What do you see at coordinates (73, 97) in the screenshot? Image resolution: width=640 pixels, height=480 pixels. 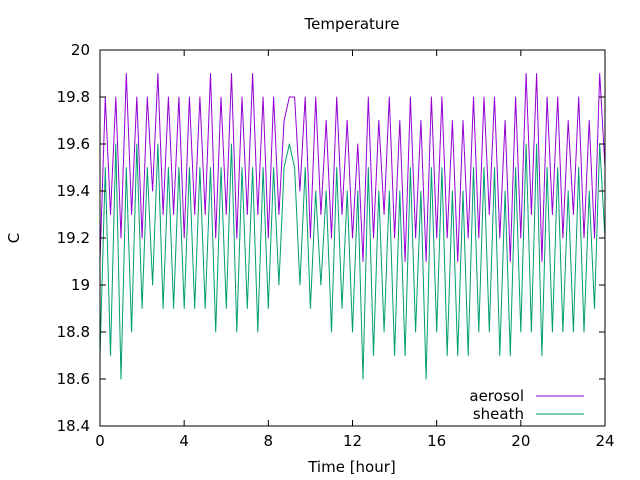 I see `y-tick-label: 19.8` at bounding box center [73, 97].